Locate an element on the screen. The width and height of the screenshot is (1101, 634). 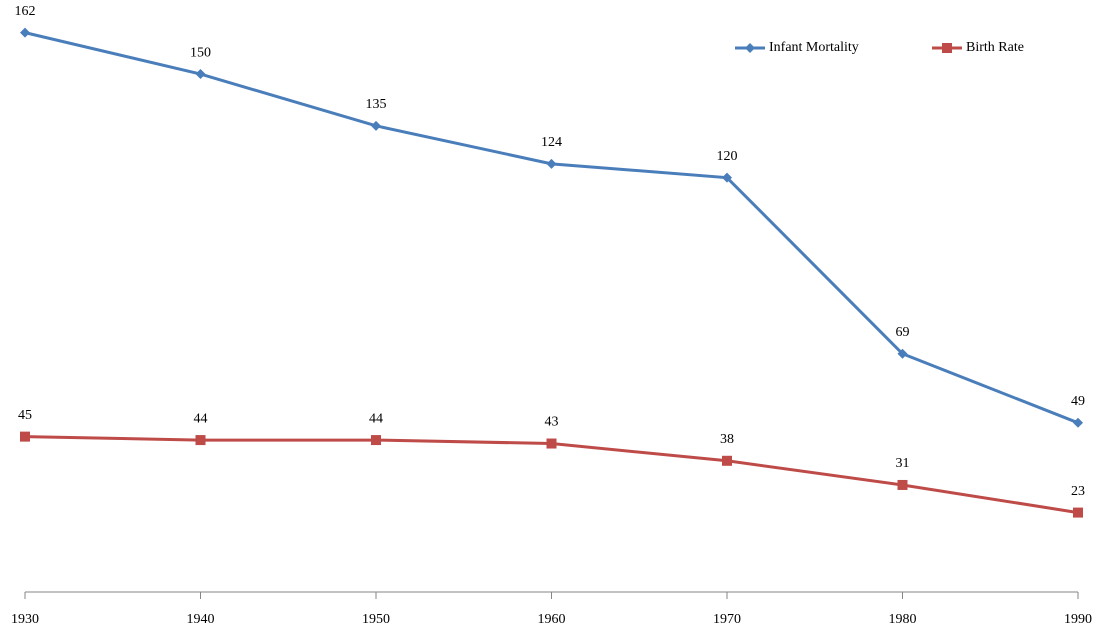
x-tick-label: 1980 is located at coordinates (903, 619).